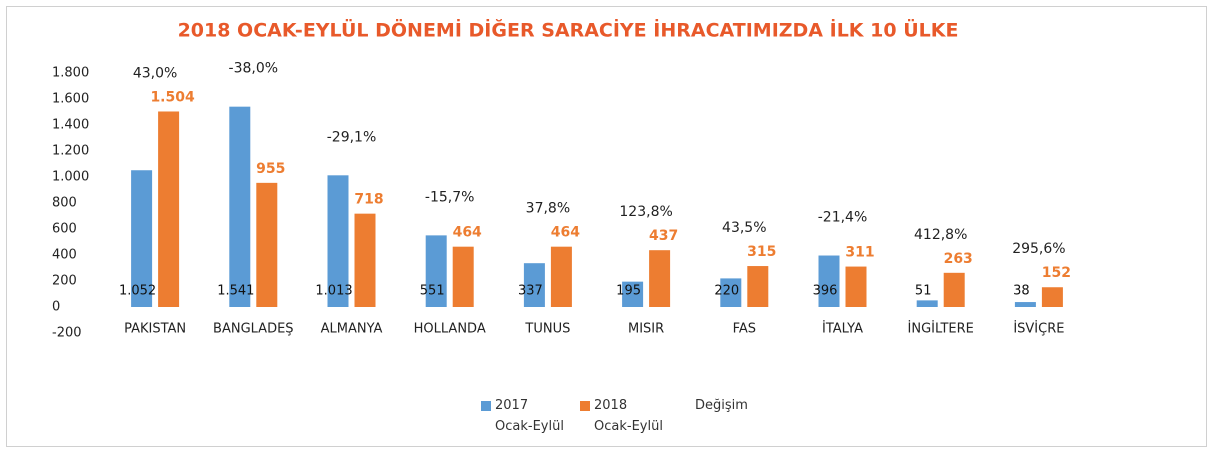 The height and width of the screenshot is (453, 1215). What do you see at coordinates (56, 307) in the screenshot?
I see `y-tick-label: 0` at bounding box center [56, 307].